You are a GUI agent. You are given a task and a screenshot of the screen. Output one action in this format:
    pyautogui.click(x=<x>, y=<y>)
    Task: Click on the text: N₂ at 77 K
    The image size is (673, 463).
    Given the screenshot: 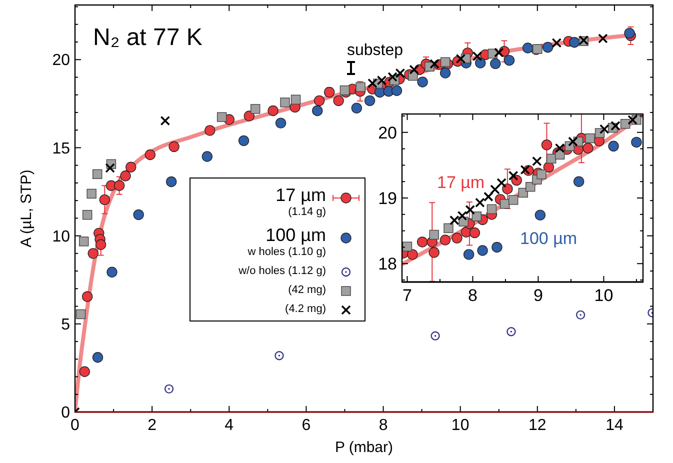 What is the action you would take?
    pyautogui.click(x=147, y=37)
    